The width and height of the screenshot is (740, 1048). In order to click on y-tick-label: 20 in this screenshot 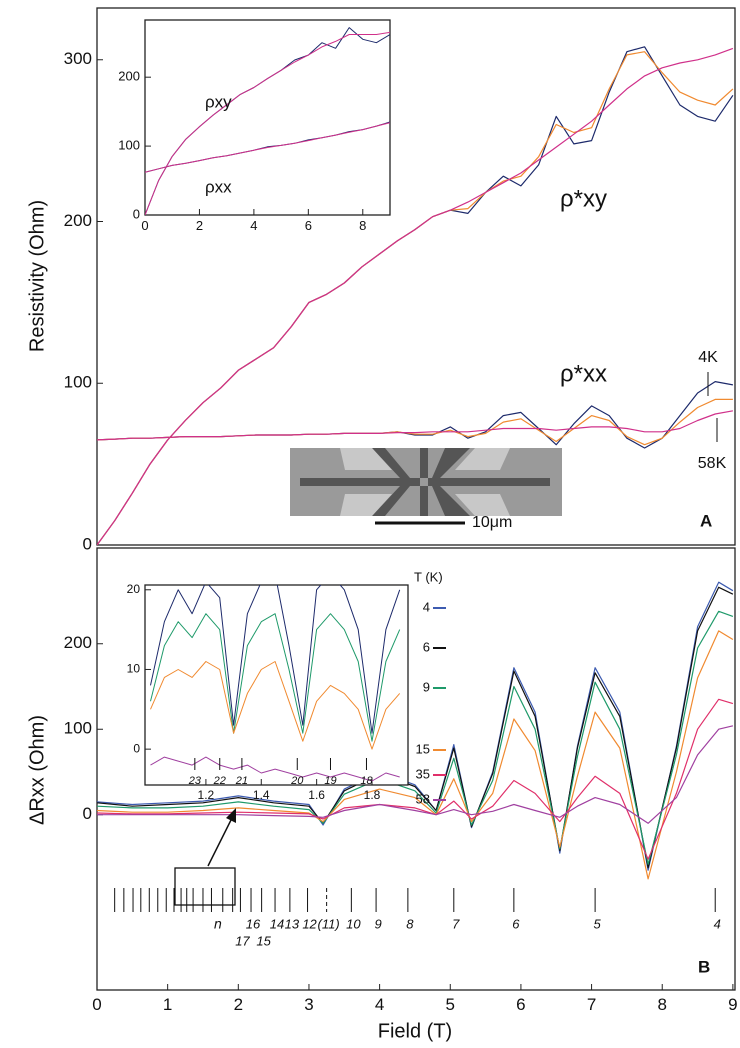, I will do `click(134, 589)`.